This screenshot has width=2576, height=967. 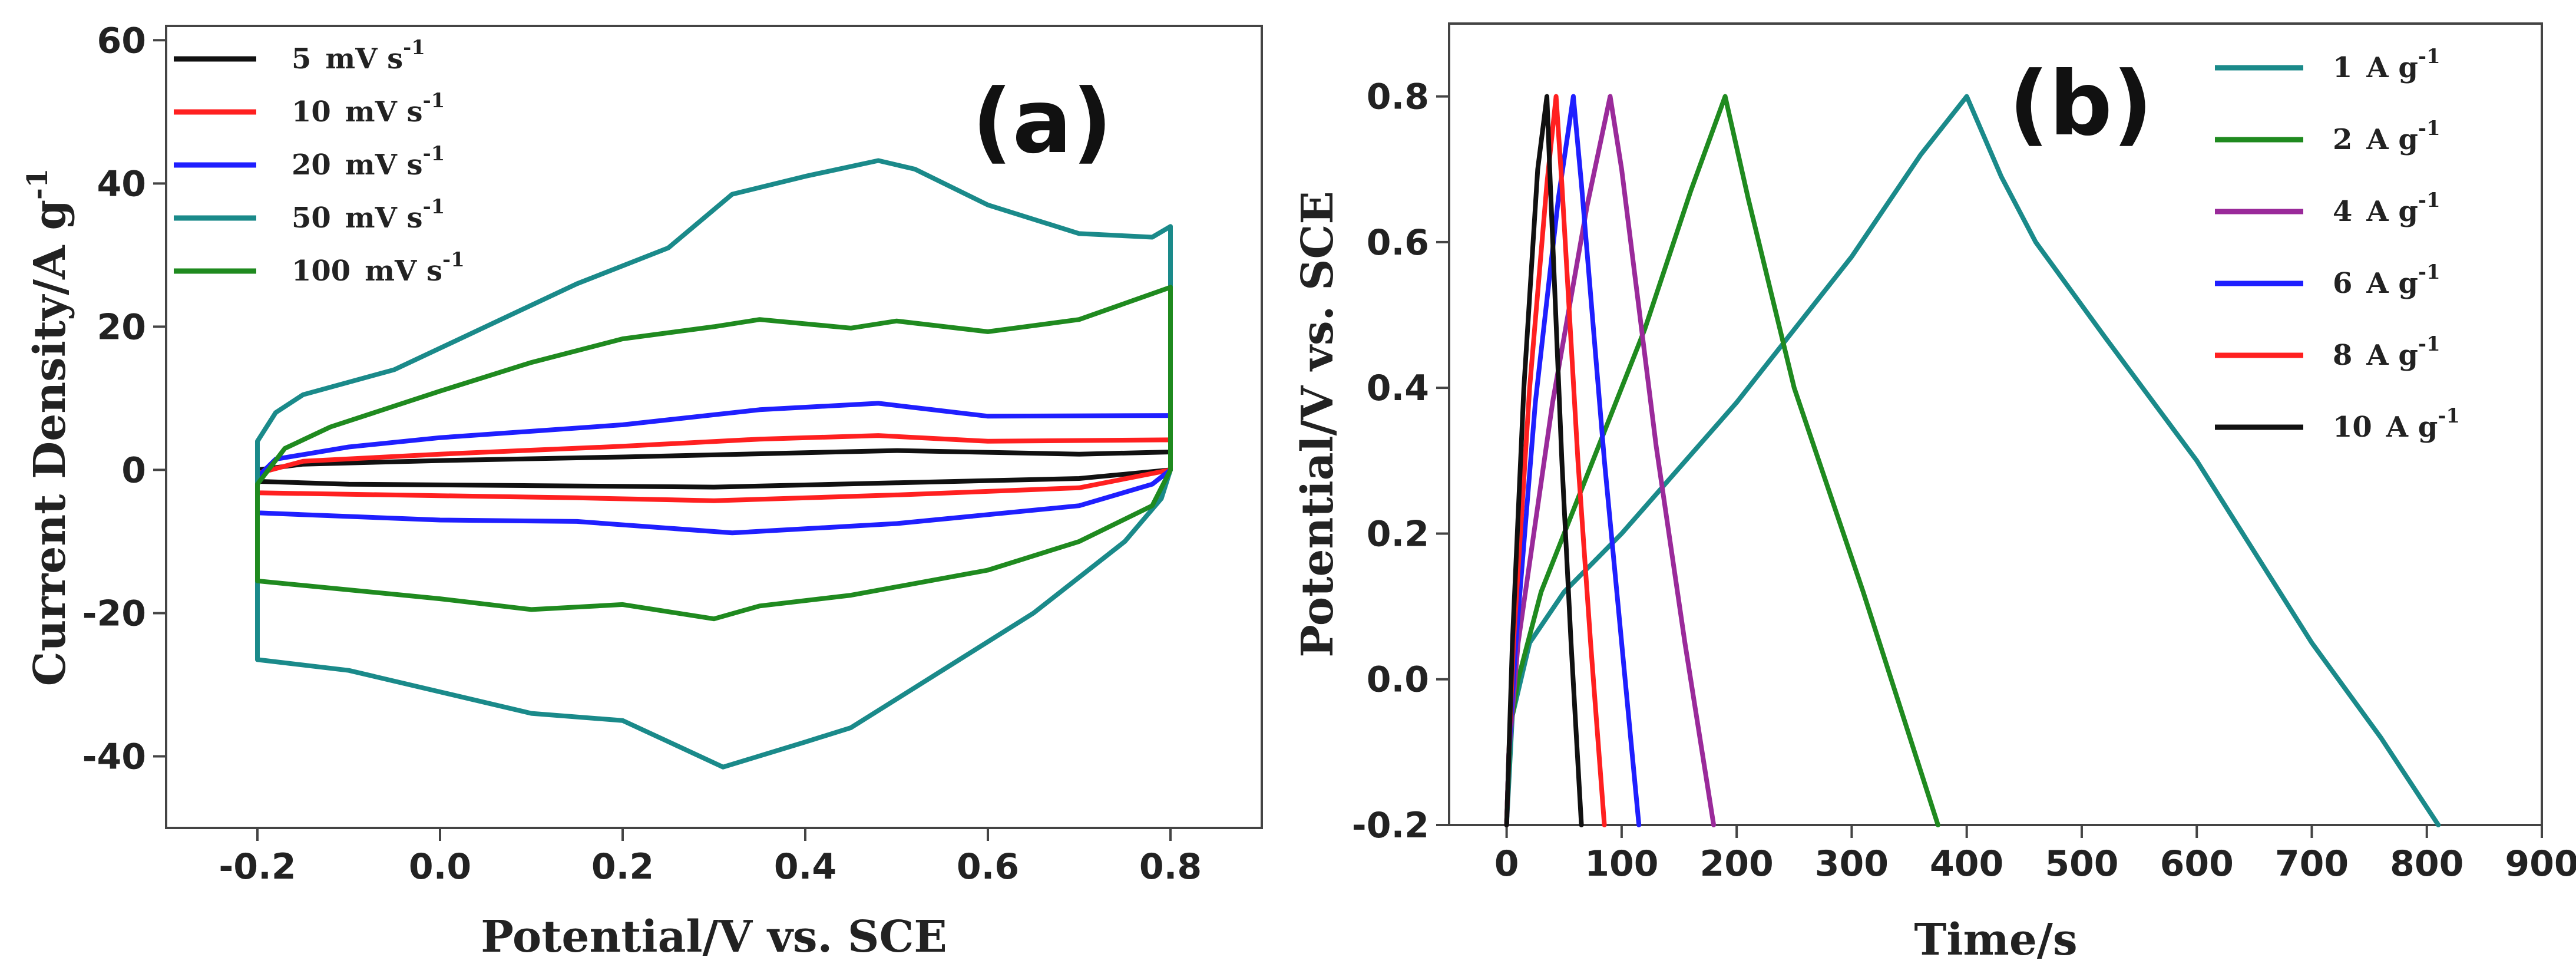 What do you see at coordinates (122, 41) in the screenshot?
I see `y-tick-label: 60` at bounding box center [122, 41].